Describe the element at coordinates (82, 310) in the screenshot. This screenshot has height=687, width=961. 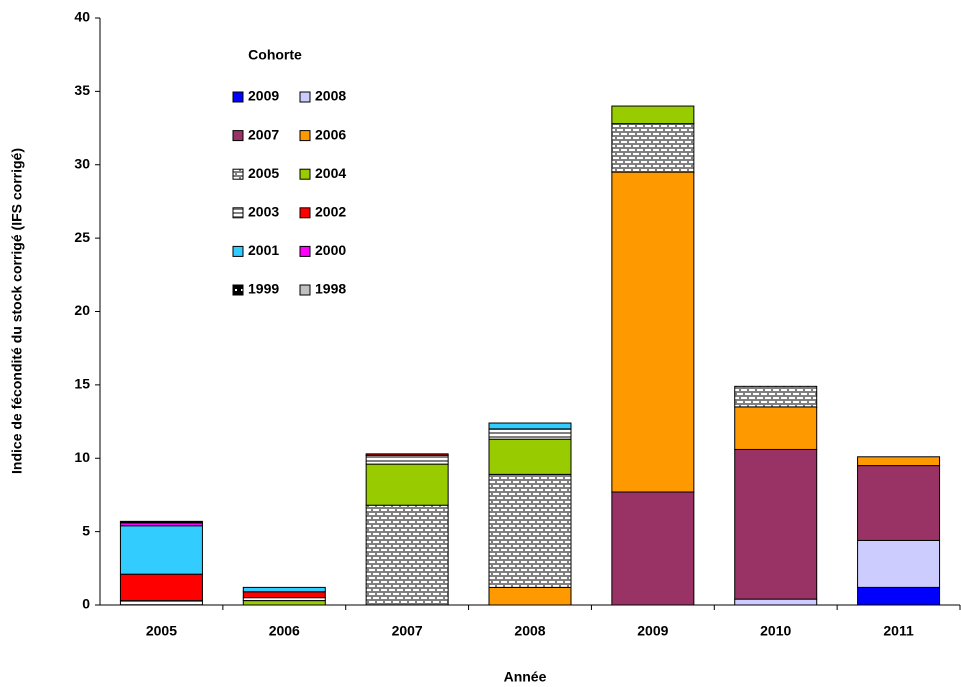
I see `y-tick-label: 20` at that location.